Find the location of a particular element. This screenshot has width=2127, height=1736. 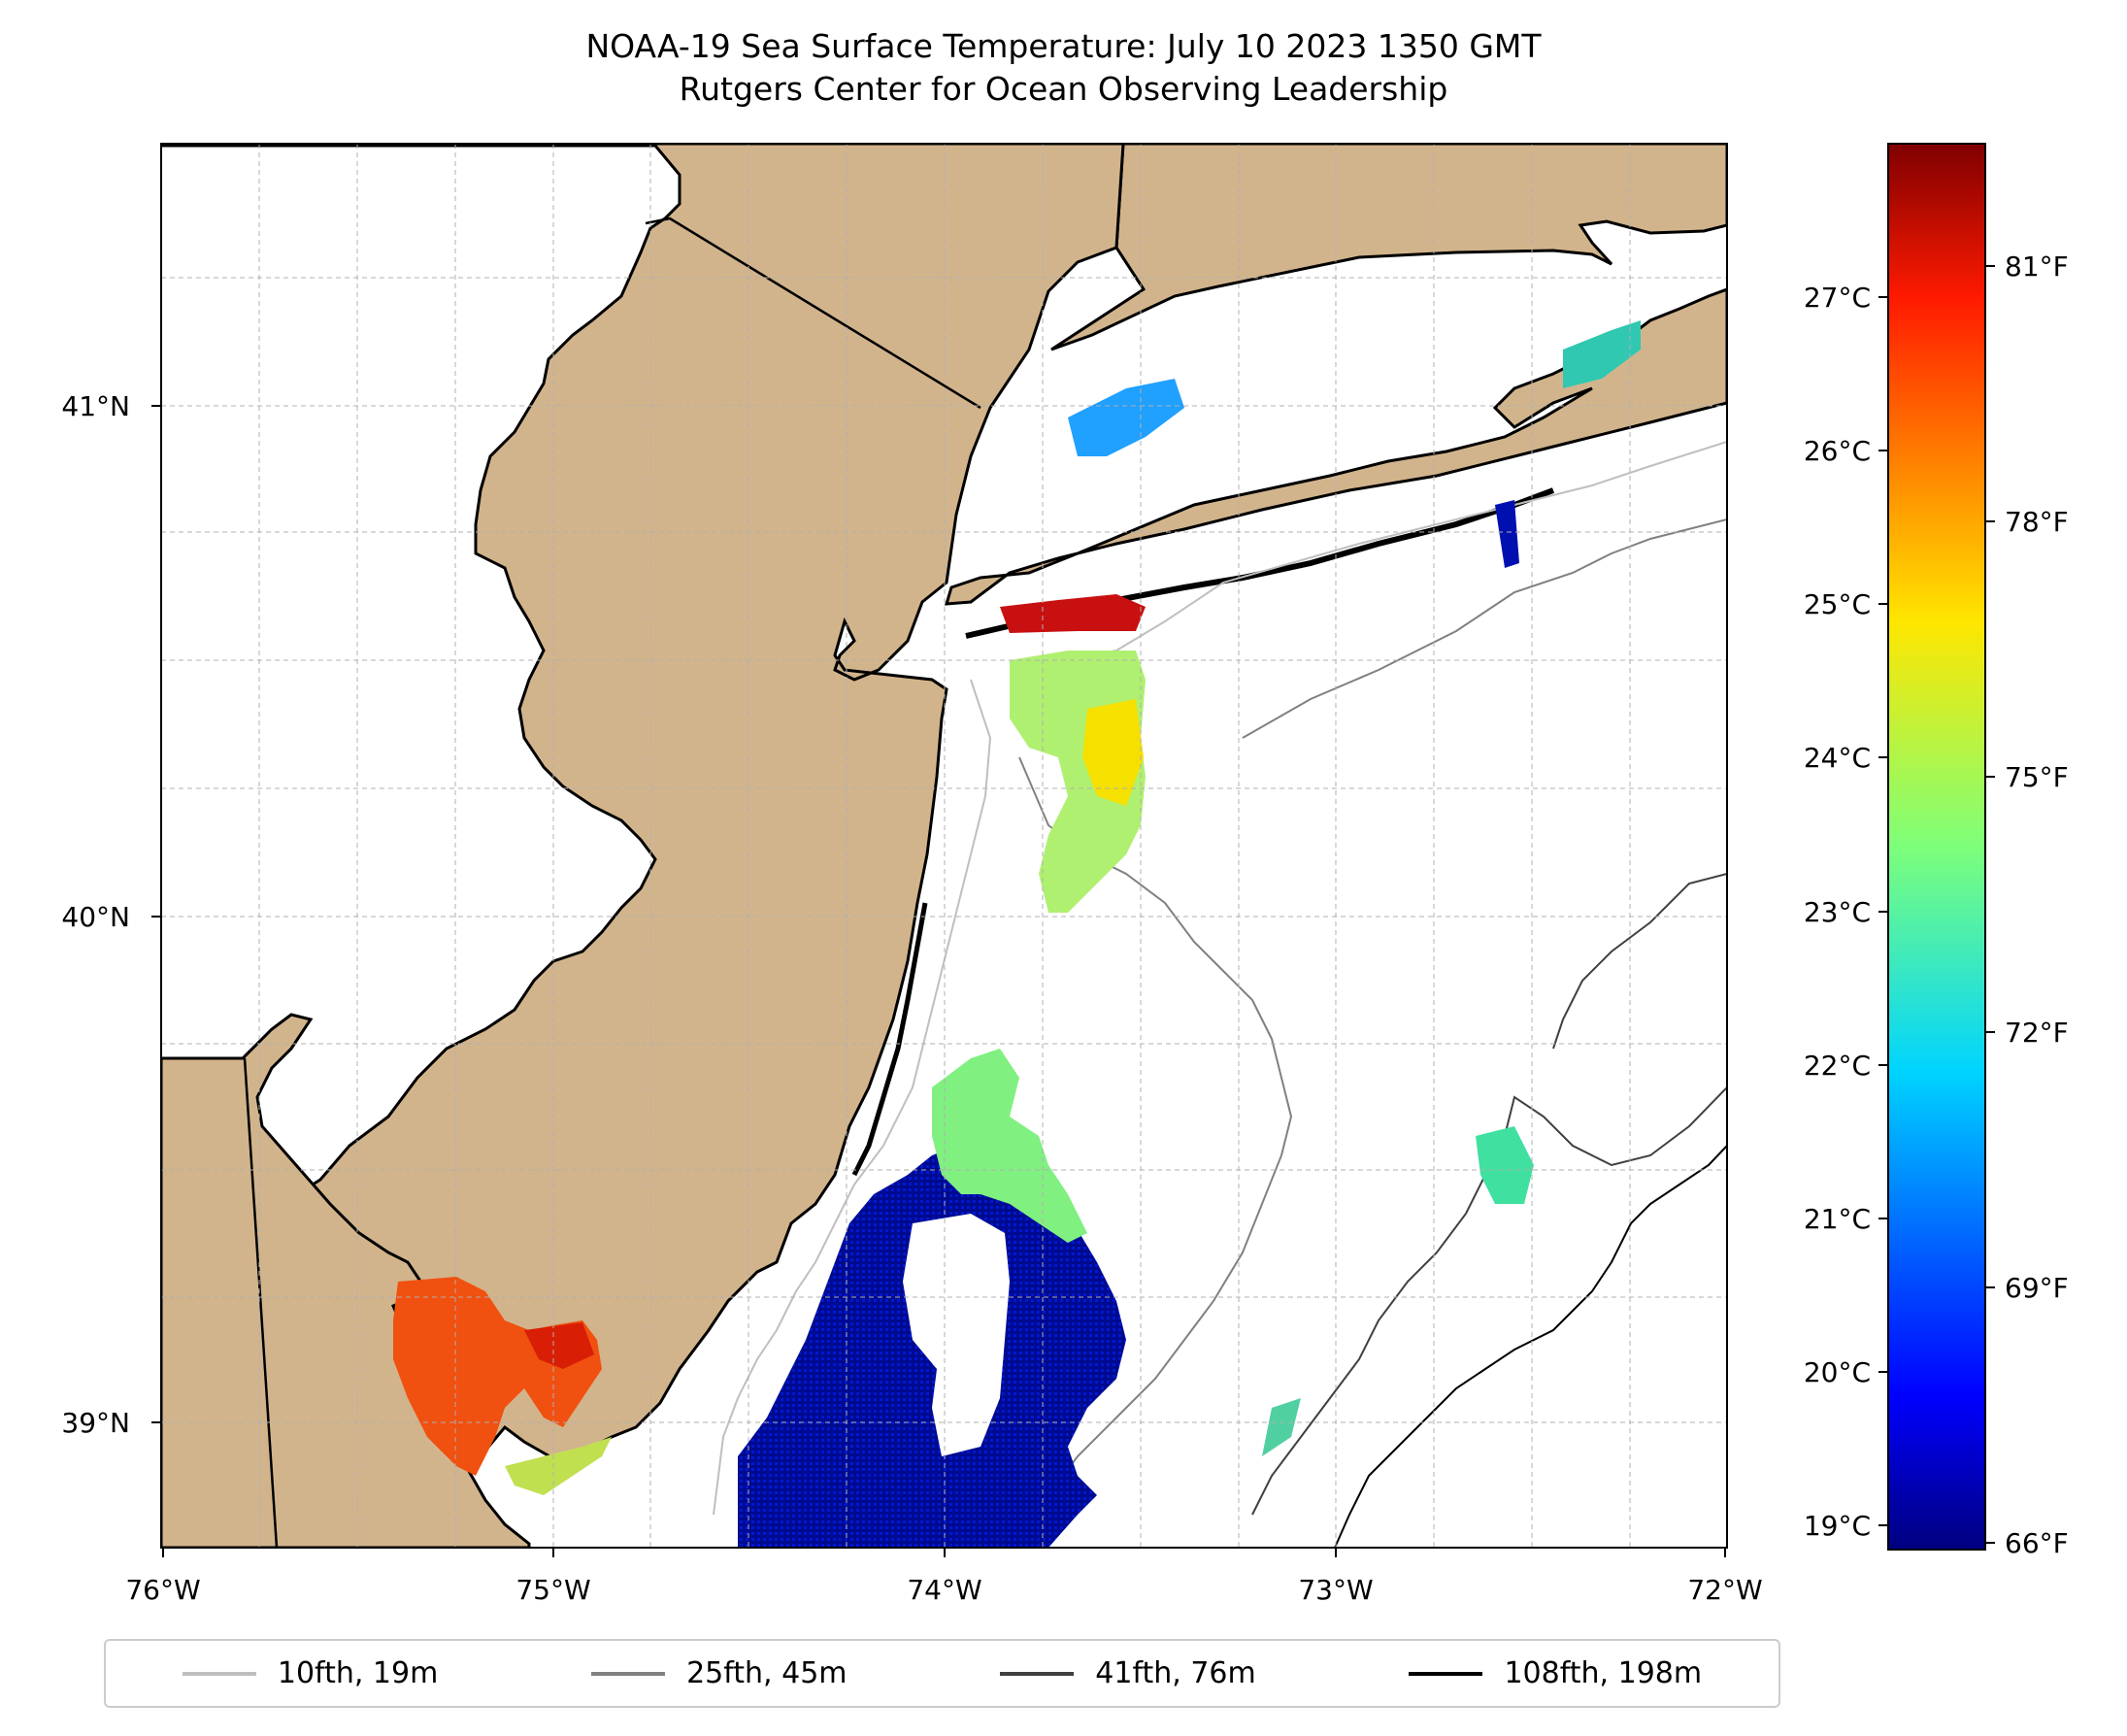

celsius-label: 19°C is located at coordinates (1837, 1526).